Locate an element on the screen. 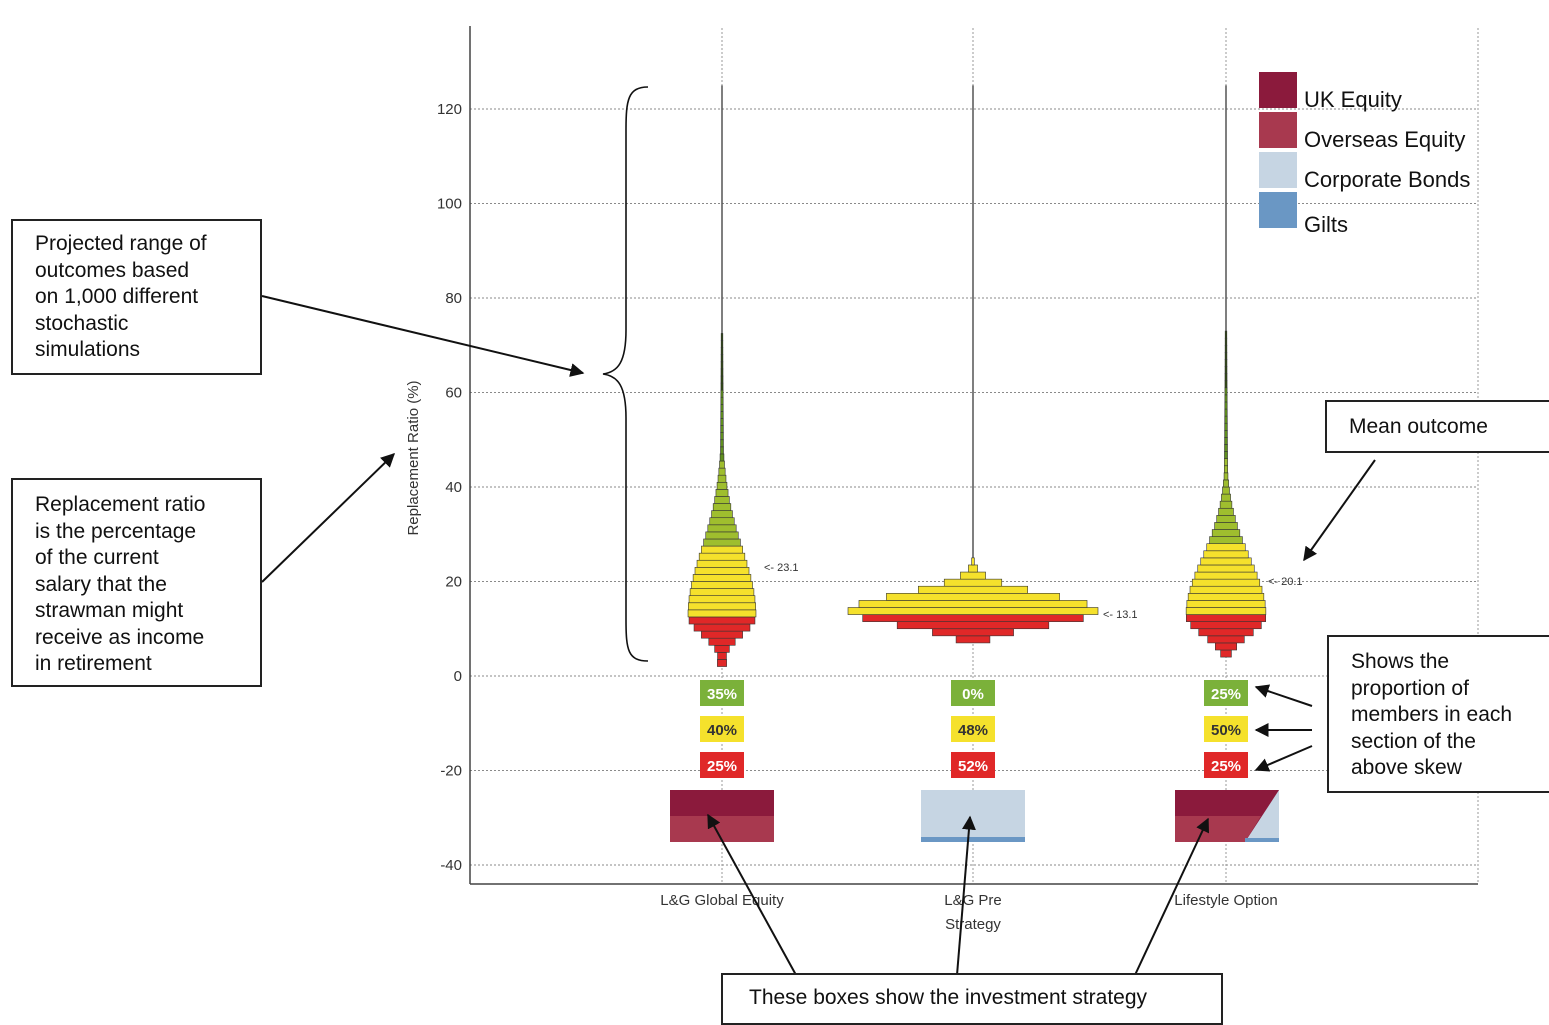 The height and width of the screenshot is (1025, 1549). y-tick-label: 80 is located at coordinates (453, 298).